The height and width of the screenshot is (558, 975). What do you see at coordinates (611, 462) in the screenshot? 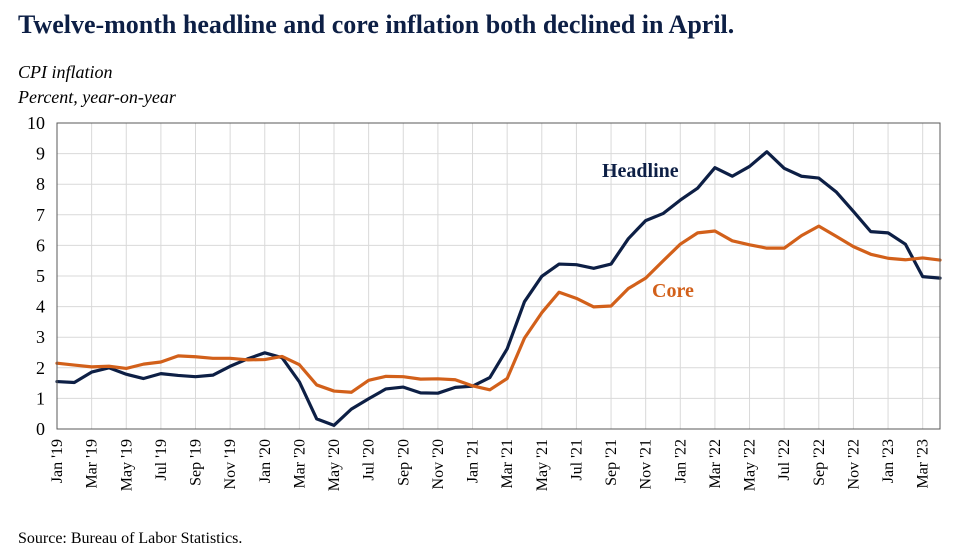
I see `x-tick-label: Sep '21` at bounding box center [611, 462].